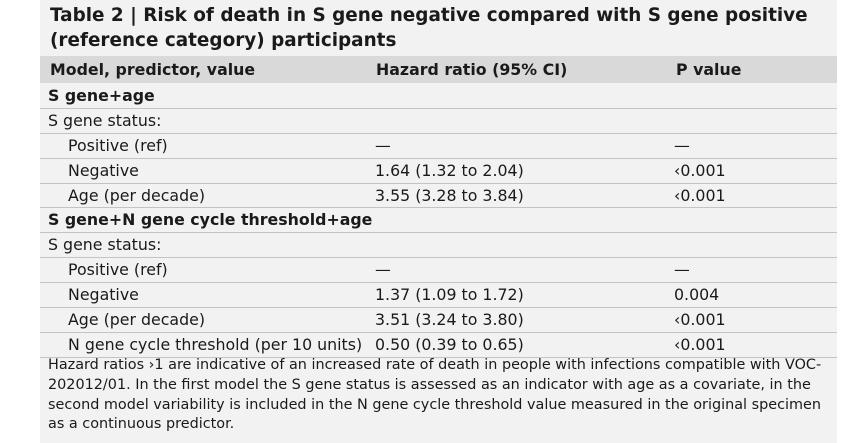 Image resolution: width=850 pixels, height=443 pixels. What do you see at coordinates (215, 344) in the screenshot?
I see `row-label: N gene cycle threshold (per 10 units)` at bounding box center [215, 344].